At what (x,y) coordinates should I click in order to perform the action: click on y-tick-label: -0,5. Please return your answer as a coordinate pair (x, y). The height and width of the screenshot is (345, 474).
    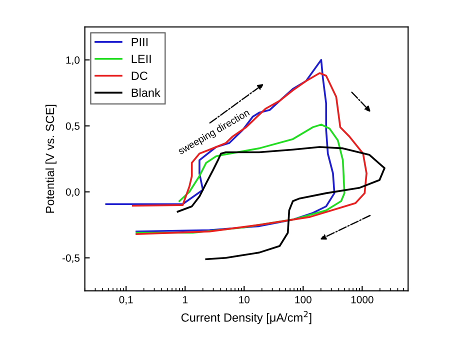
    Looking at the image, I should click on (71, 258).